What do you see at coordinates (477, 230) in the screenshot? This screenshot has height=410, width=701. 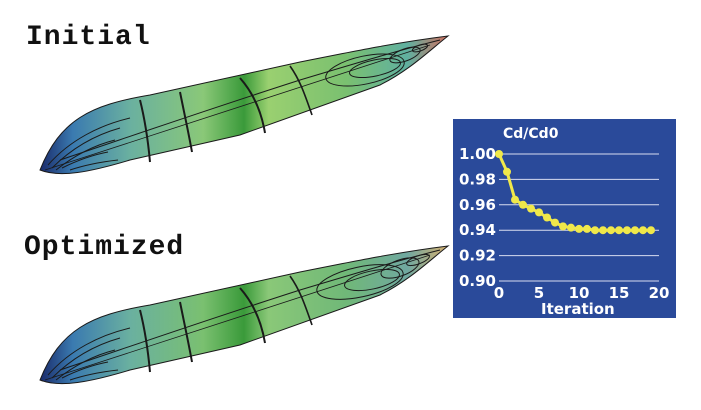 I see `y-tick-label: 0.94` at bounding box center [477, 230].